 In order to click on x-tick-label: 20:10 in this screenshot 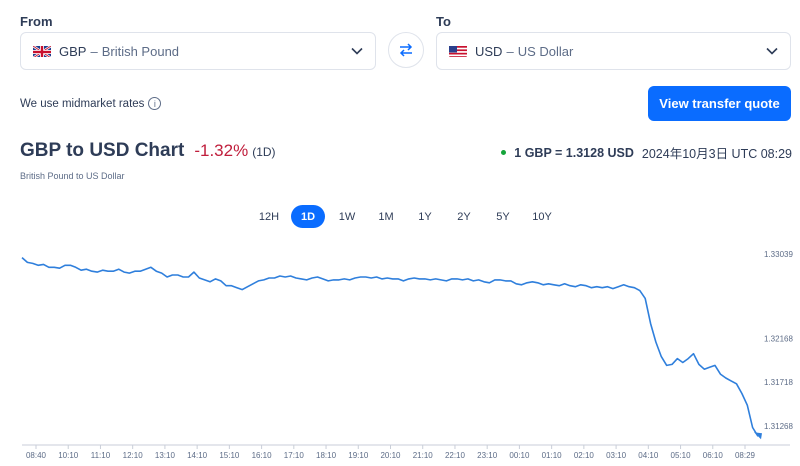, I will do `click(390, 455)`.